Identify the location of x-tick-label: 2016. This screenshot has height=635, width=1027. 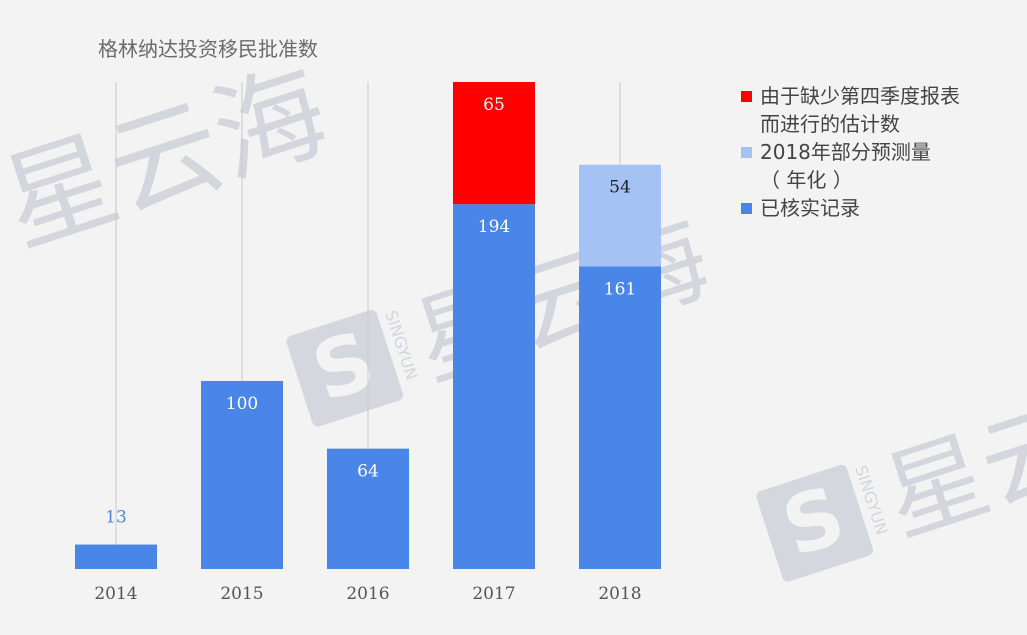
(367, 594).